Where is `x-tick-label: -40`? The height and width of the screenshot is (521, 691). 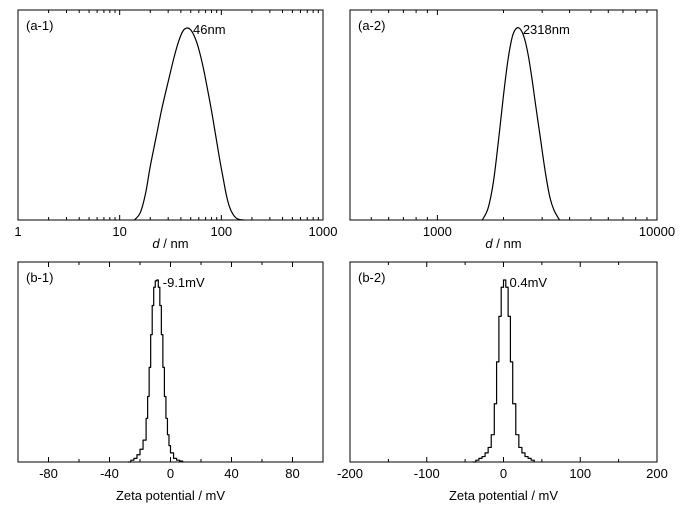 x-tick-label: -40 is located at coordinates (109, 473).